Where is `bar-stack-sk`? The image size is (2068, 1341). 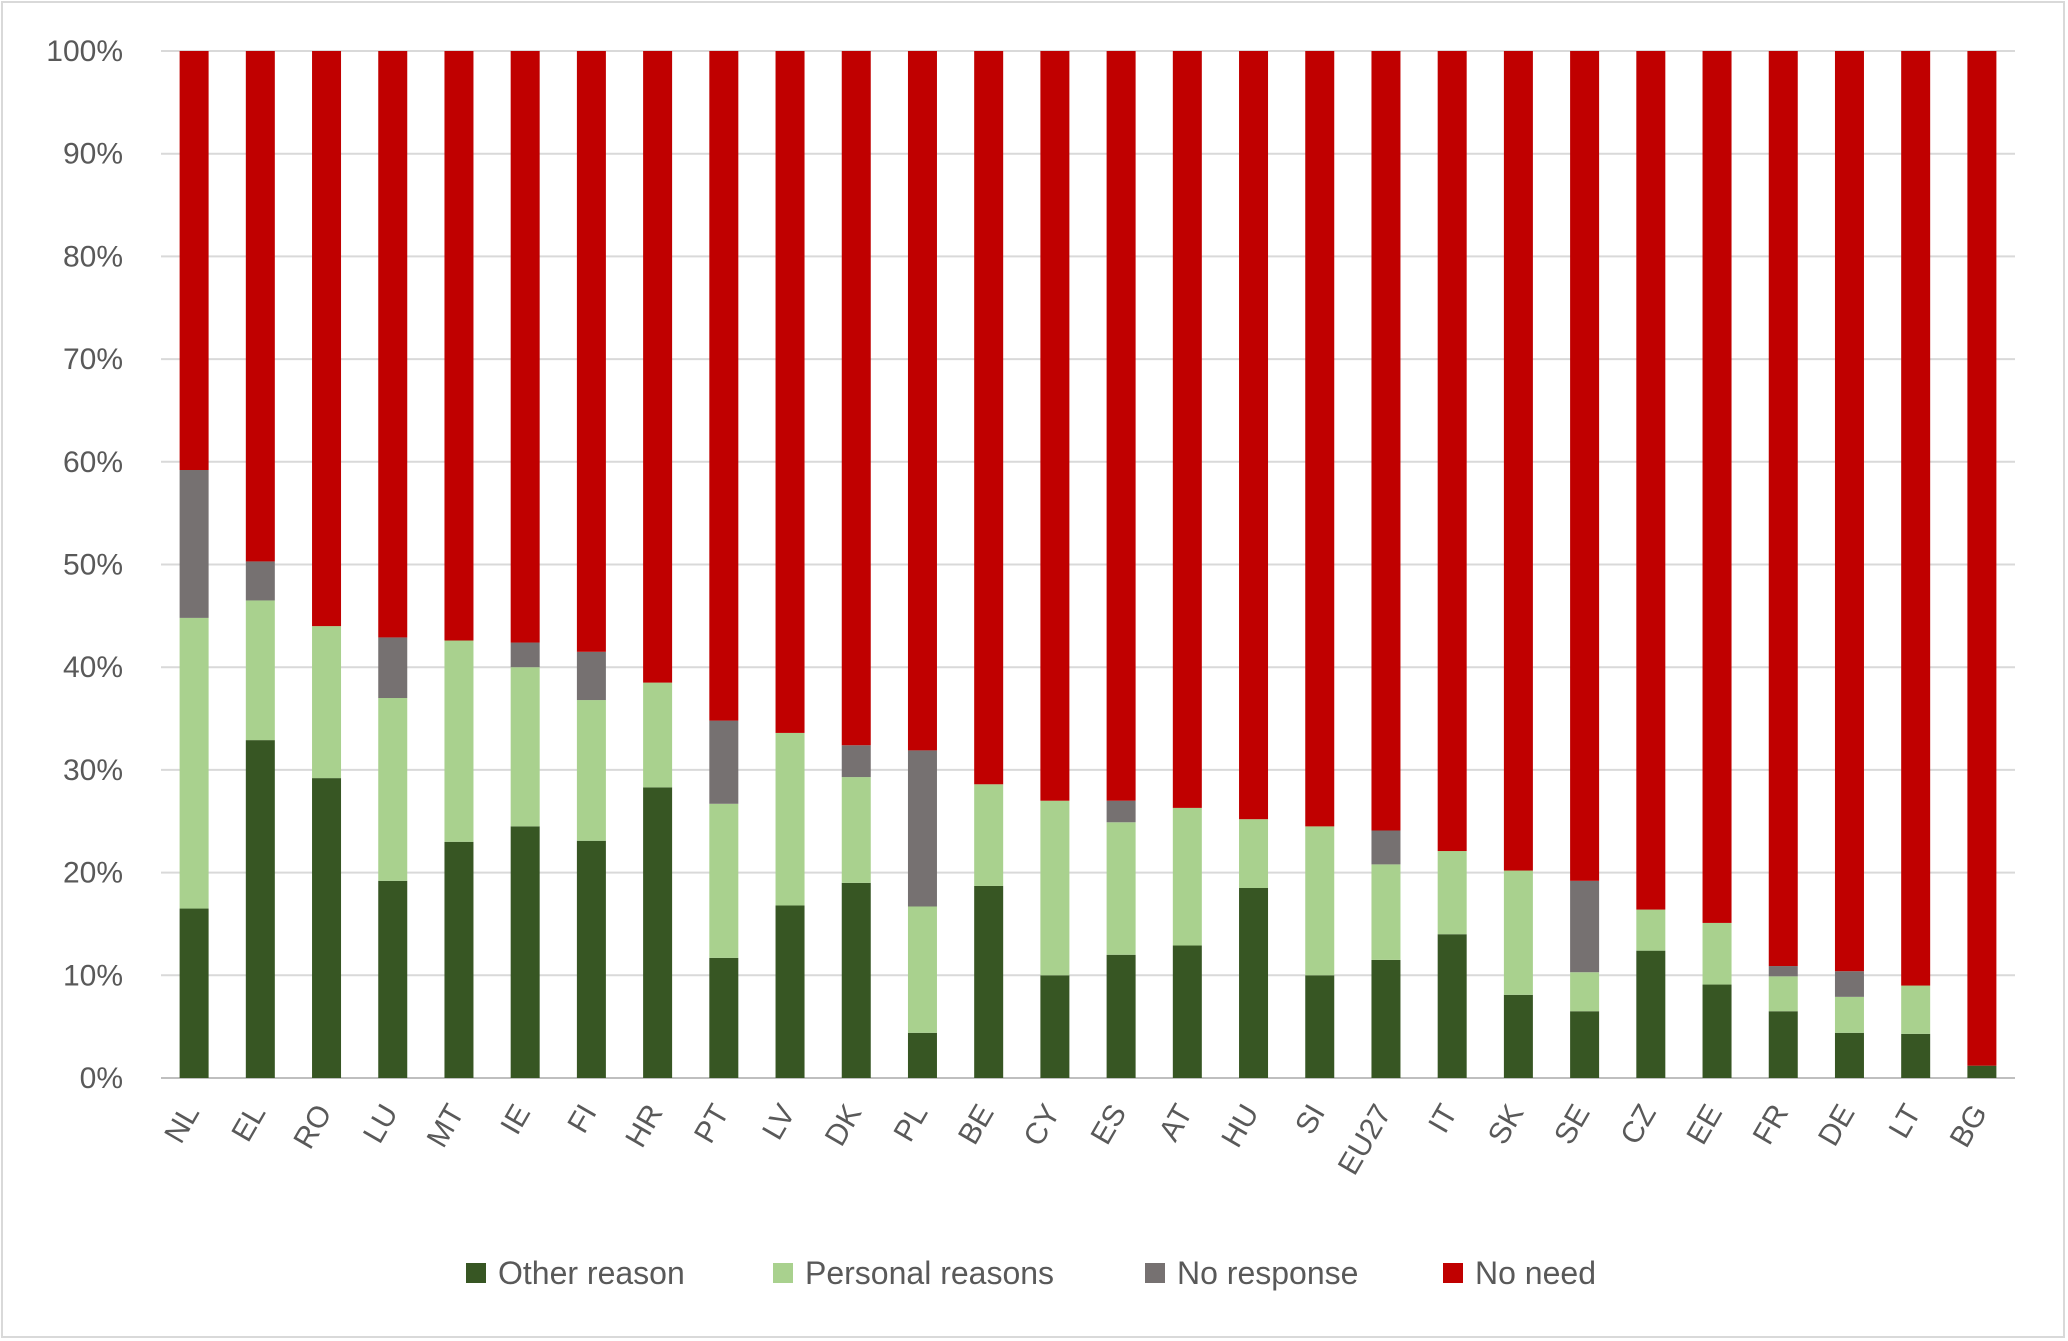
bar-stack-sk is located at coordinates (1518, 564).